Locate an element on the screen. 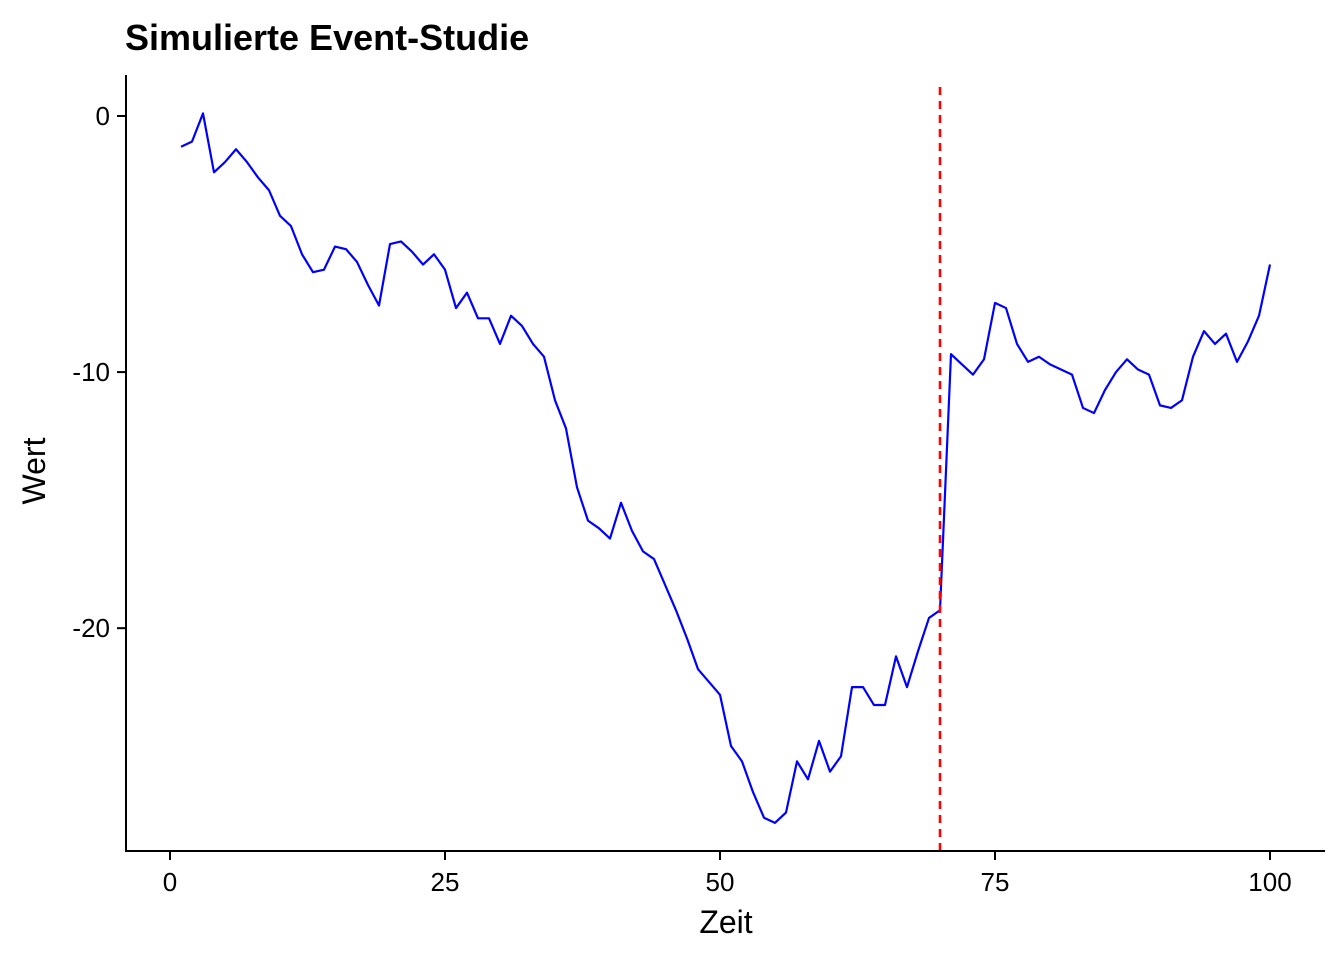 The height and width of the screenshot is (960, 1344). y-axis-title: Wert is located at coordinates (34, 470).